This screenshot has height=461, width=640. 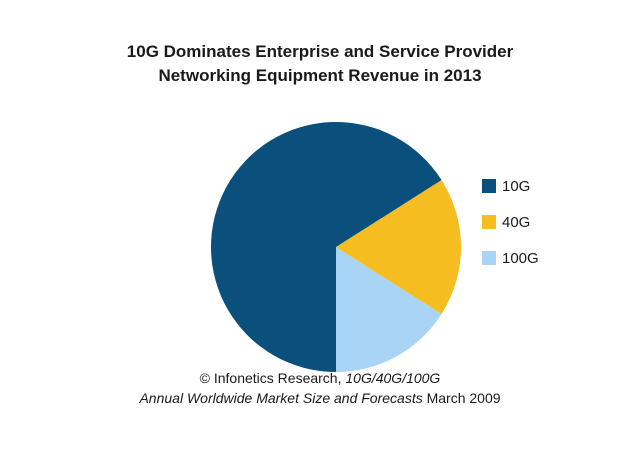 I want to click on legend-swatch-10g, so click(x=489, y=186).